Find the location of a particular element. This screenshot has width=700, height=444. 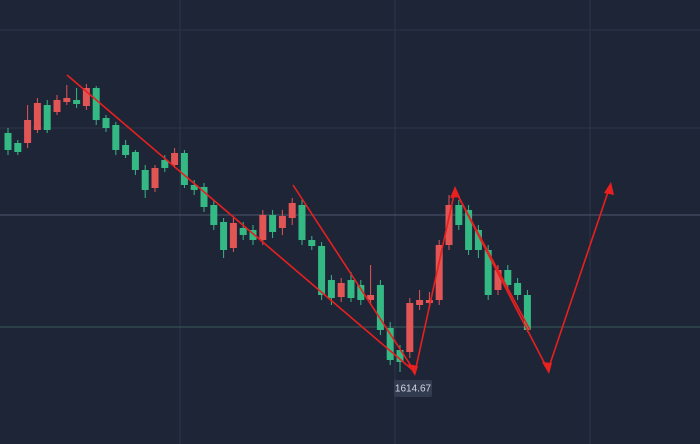

price-label-box is located at coordinates (413, 388).